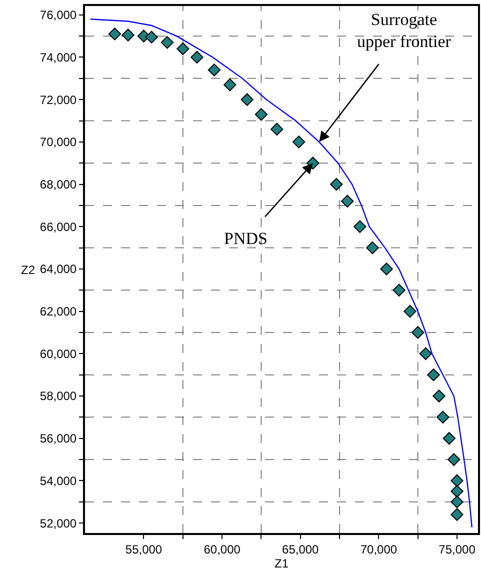  What do you see at coordinates (143, 549) in the screenshot?
I see `x-tick-label: 55,000` at bounding box center [143, 549].